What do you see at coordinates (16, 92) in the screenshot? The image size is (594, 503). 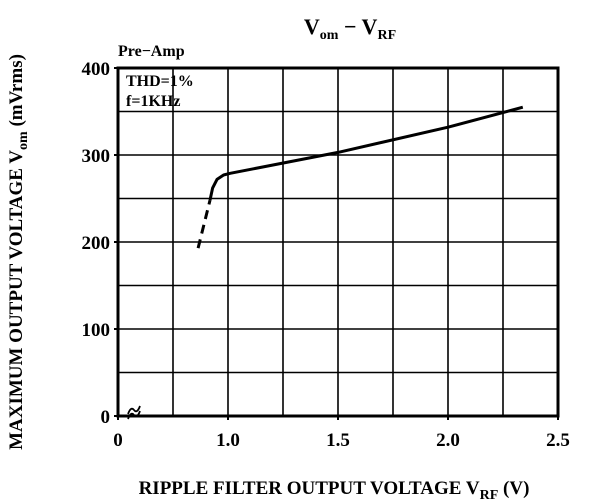 I see `label-part: (mVrms)` at bounding box center [16, 92].